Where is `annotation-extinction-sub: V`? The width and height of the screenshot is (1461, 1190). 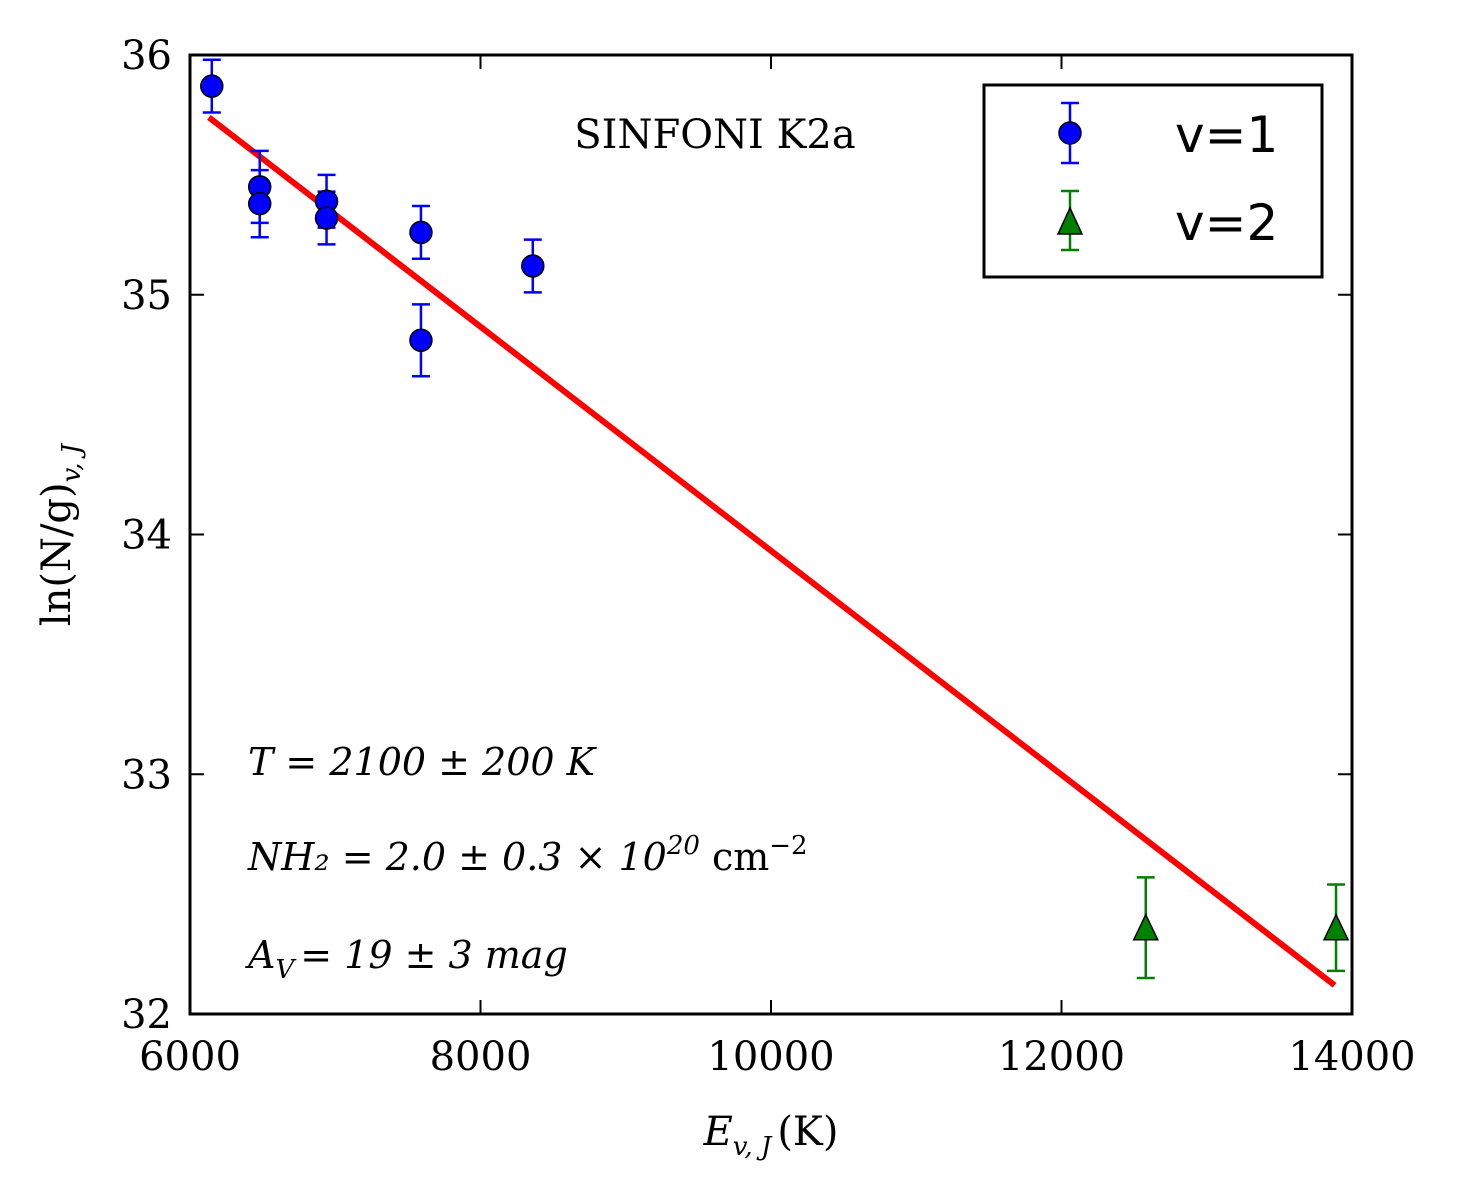 annotation-extinction-sub: V is located at coordinates (285, 970).